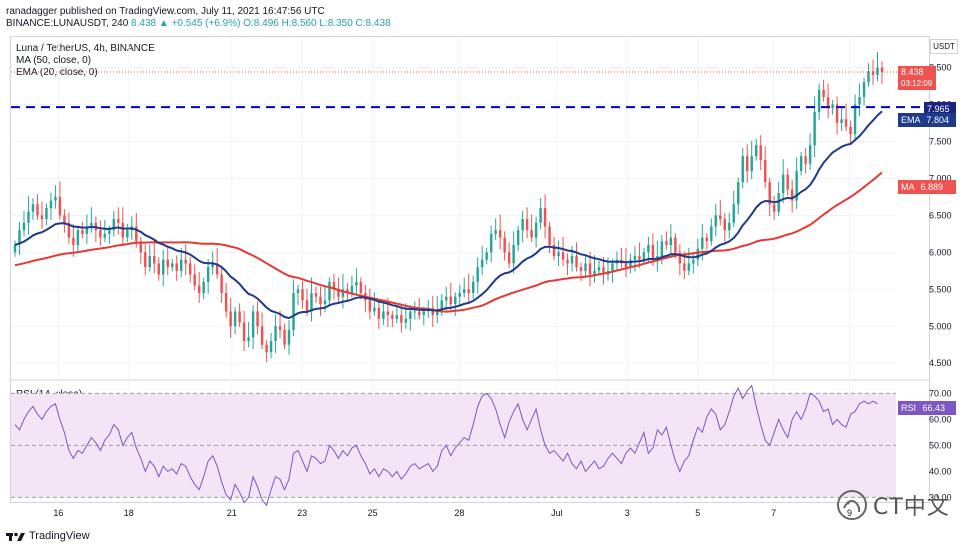 This screenshot has height=549, width=980. What do you see at coordinates (940, 141) in the screenshot?
I see `price-tick-label: 7.500` at bounding box center [940, 141].